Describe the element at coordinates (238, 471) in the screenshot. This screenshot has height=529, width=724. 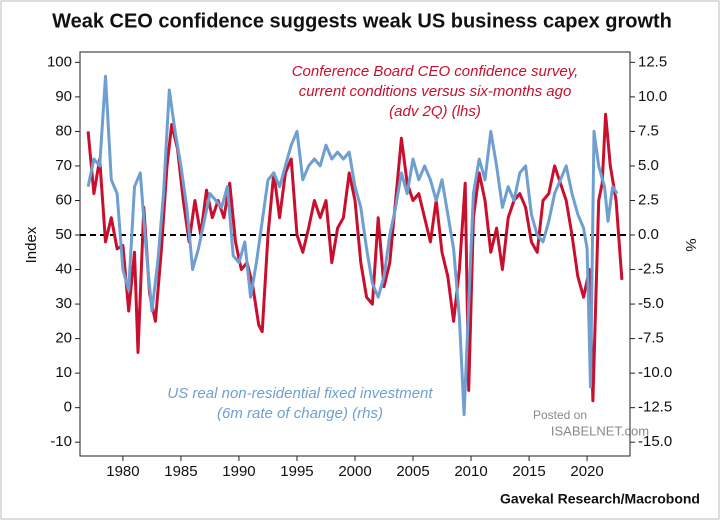
I see `x-tick-label: 1990` at that location.